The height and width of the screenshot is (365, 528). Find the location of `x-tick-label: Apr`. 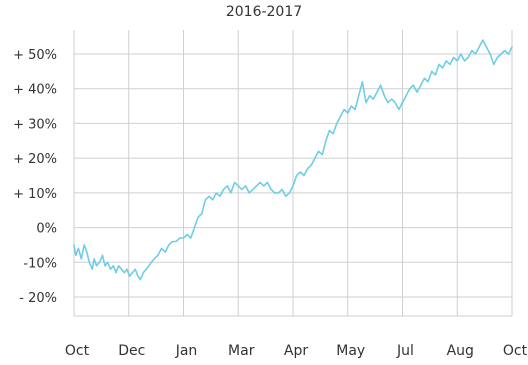

x-tick-label: Apr is located at coordinates (296, 351).